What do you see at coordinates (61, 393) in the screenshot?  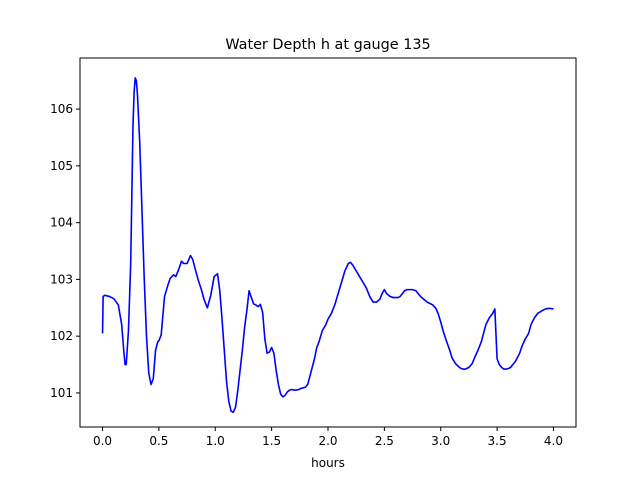 I see `y-tick-label: 101` at bounding box center [61, 393].